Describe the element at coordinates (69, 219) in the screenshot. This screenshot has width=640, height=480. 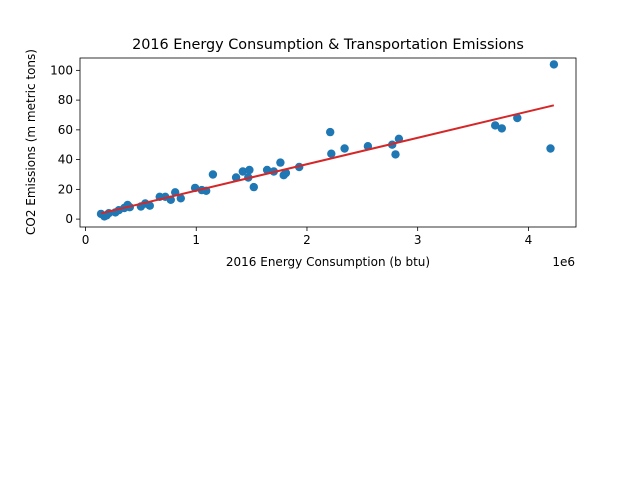
I see `y-tick-label-0: 0` at that location.